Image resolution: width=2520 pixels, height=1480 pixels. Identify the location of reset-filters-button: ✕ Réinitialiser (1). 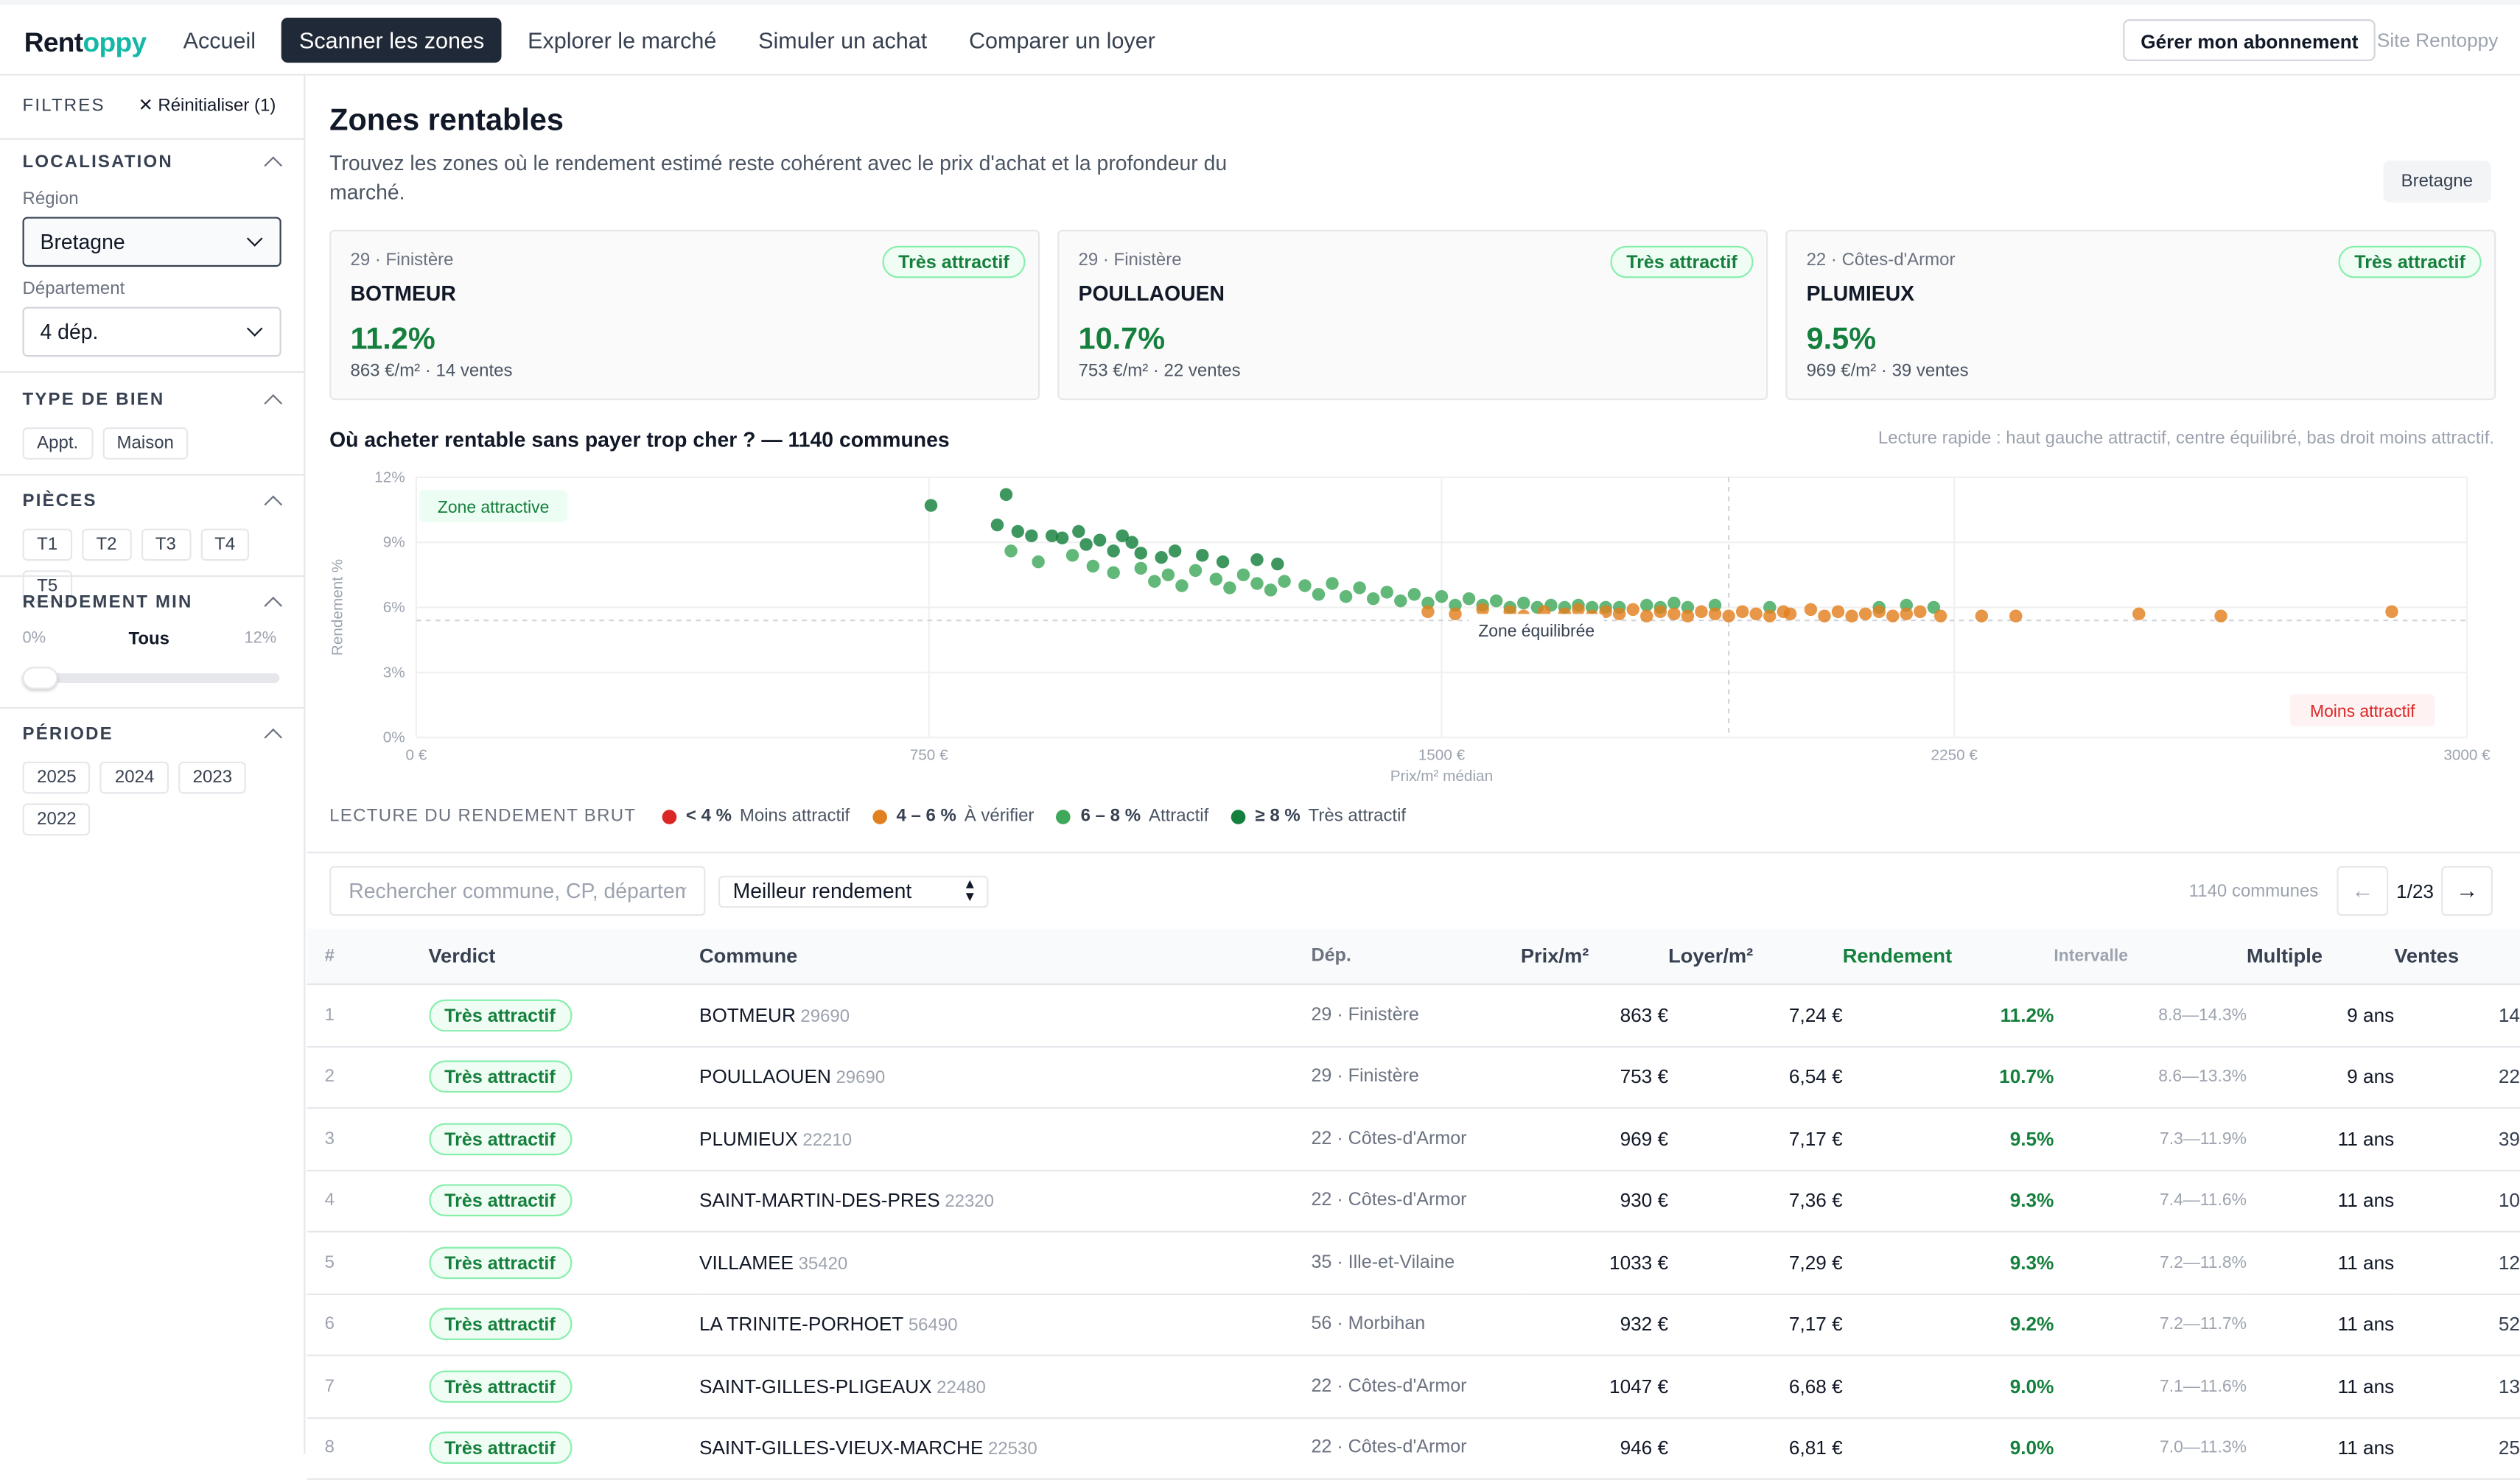
(207, 105).